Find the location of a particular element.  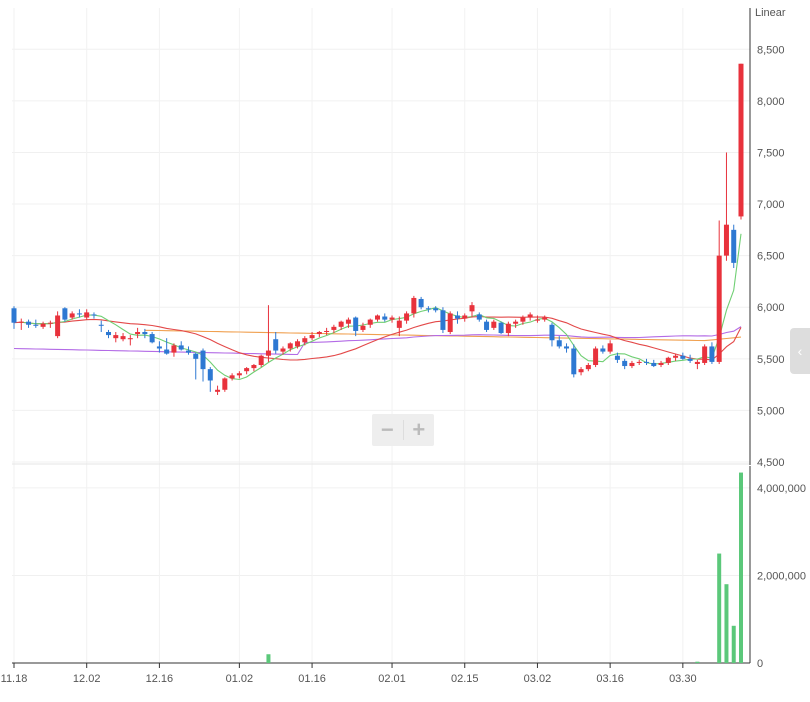

scale-type-label: Linear is located at coordinates (770, 13).